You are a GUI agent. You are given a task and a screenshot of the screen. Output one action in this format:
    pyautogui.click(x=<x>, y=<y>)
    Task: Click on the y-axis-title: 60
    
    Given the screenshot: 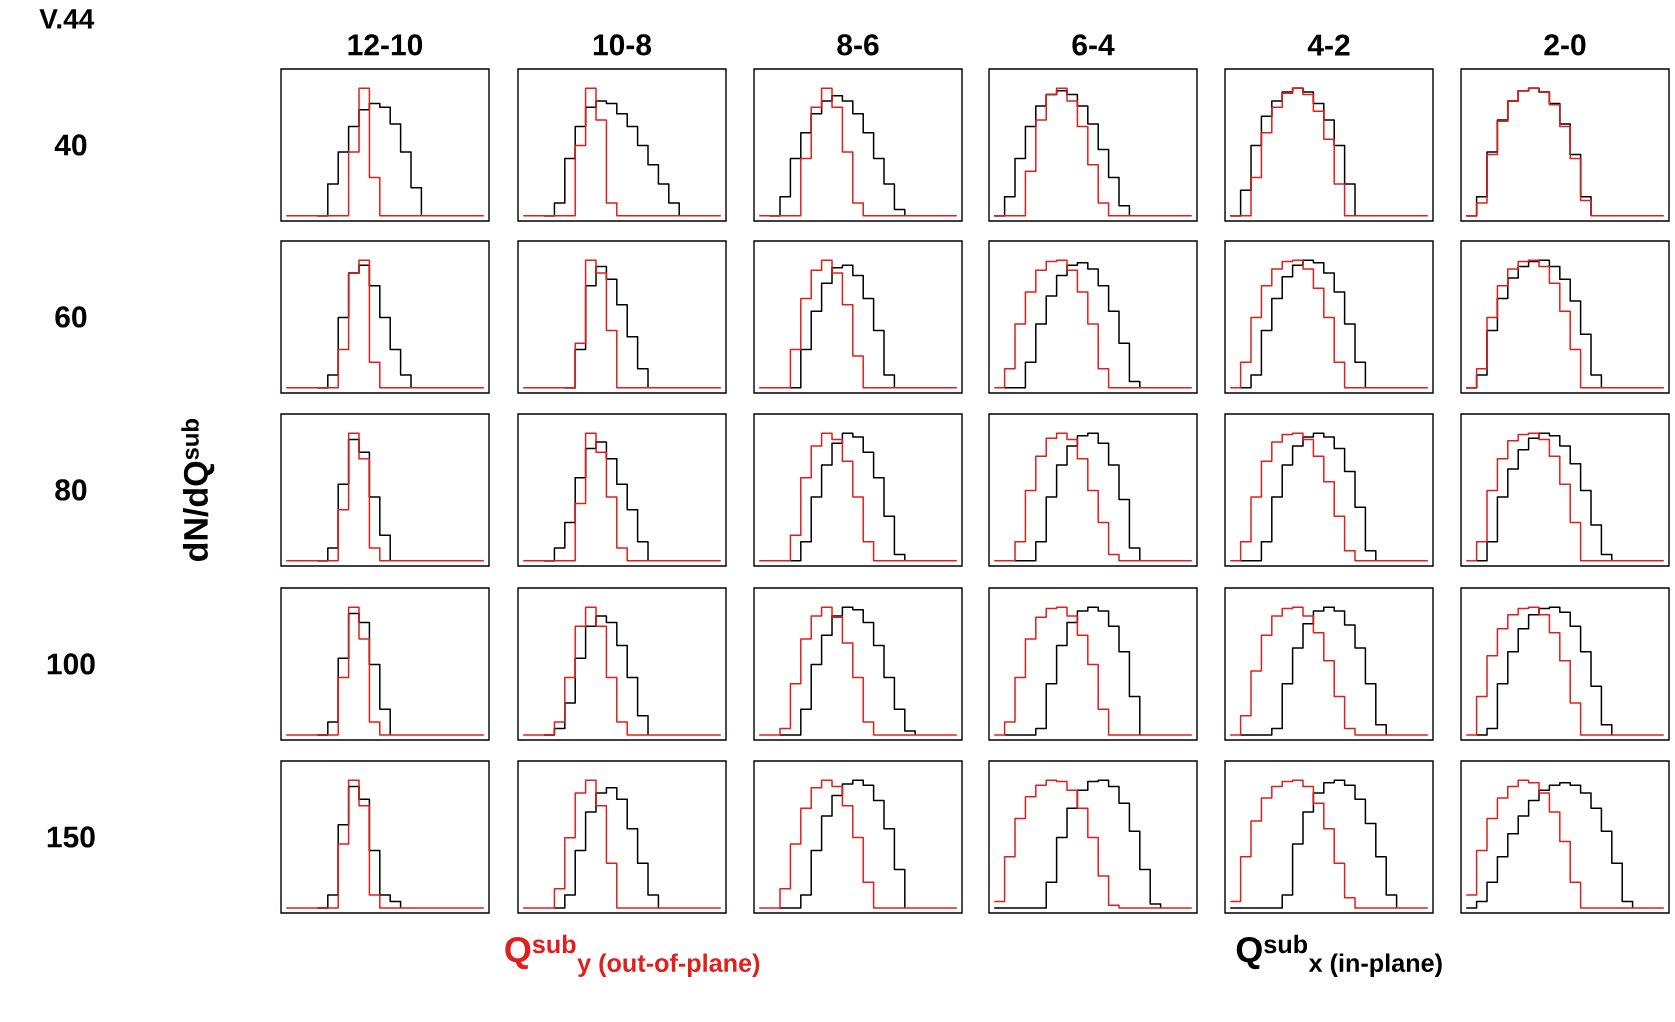 What is the action you would take?
    pyautogui.click(x=71, y=317)
    